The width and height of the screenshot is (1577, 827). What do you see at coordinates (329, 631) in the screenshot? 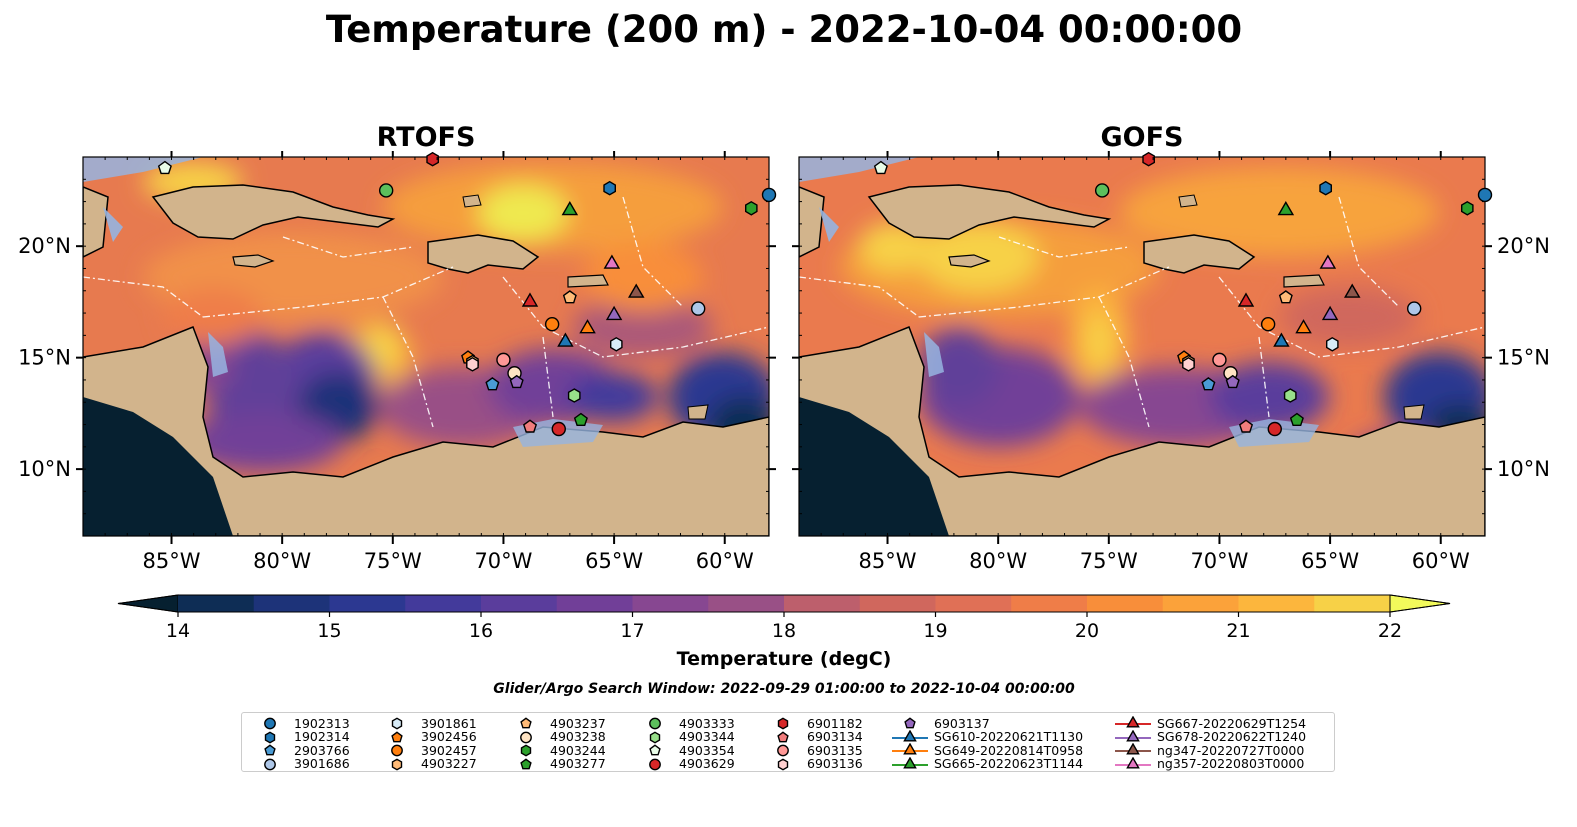
I see `colorbar-tick-label: 15` at bounding box center [329, 631].